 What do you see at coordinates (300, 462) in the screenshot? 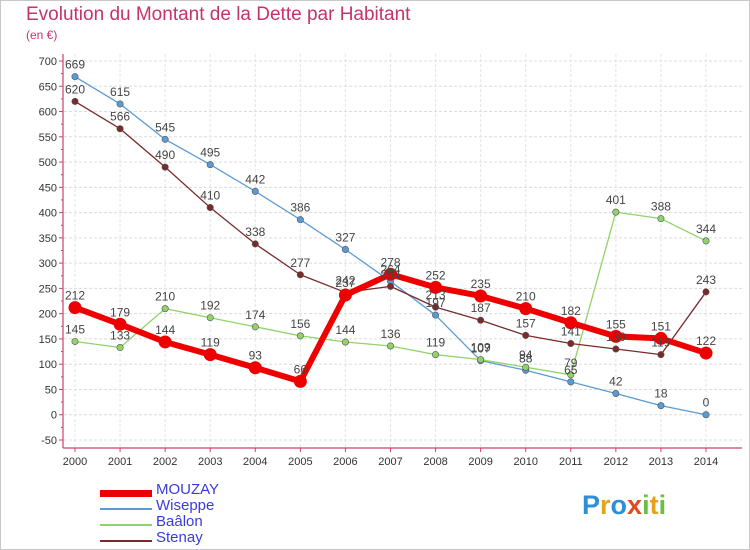
I see `x-tick-label: 2005` at bounding box center [300, 462].